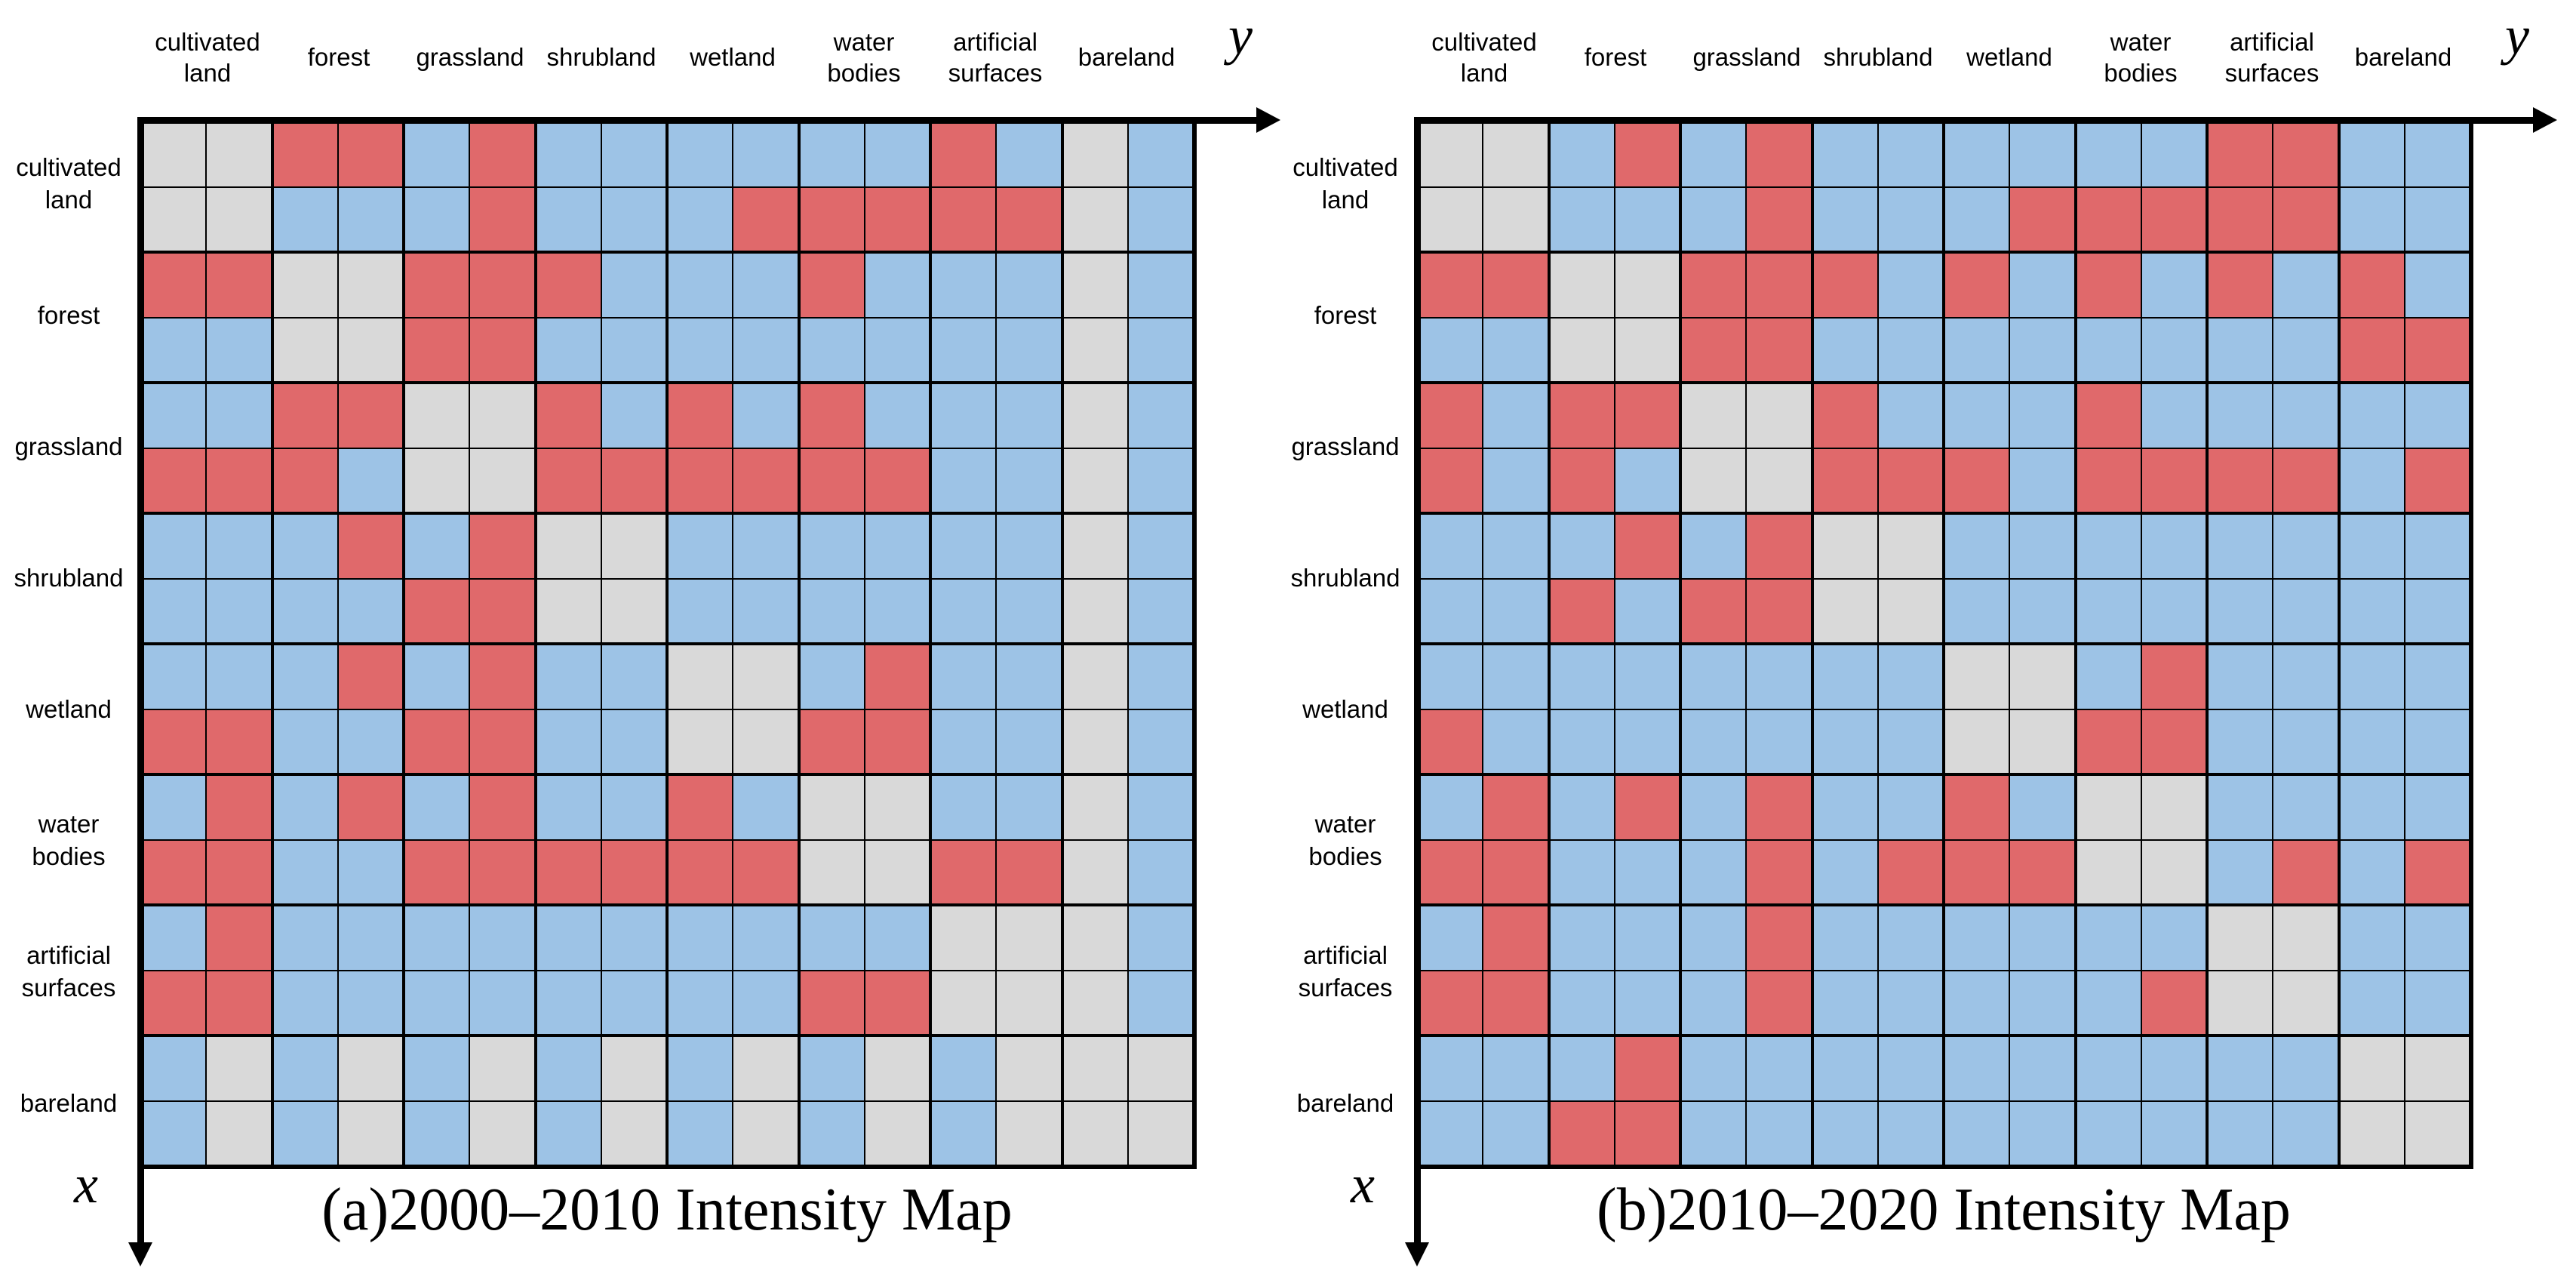 The width and height of the screenshot is (2576, 1271). Describe the element at coordinates (2141, 57) in the screenshot. I see `column-header-water-bodies: water bodies` at that location.